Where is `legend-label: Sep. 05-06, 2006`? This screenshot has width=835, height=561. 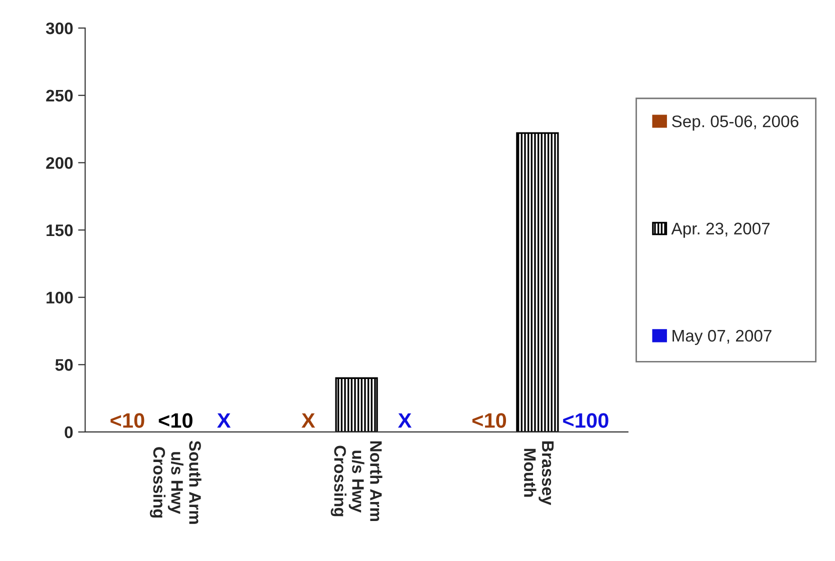
legend-label: Sep. 05-06, 2006 is located at coordinates (735, 123).